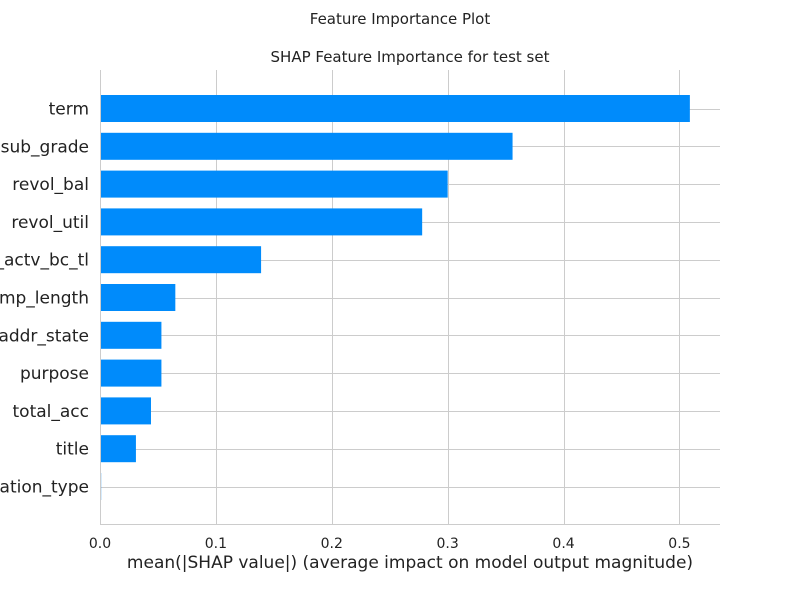 The image size is (800, 590). I want to click on x-tick-label: 0.5, so click(679, 544).